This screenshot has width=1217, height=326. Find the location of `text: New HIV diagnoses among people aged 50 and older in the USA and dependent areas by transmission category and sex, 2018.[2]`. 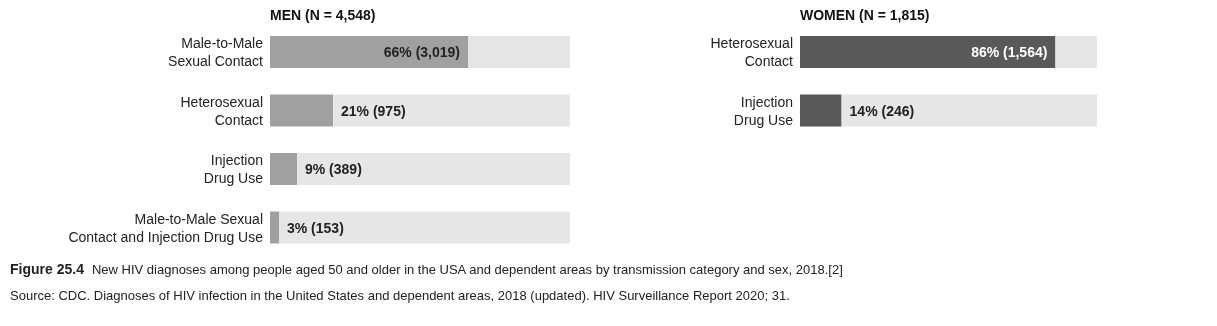

text: New HIV diagnoses among people aged 50 and older in the USA and dependent areas by transmission category and sex, 2018.[2] is located at coordinates (467, 269).